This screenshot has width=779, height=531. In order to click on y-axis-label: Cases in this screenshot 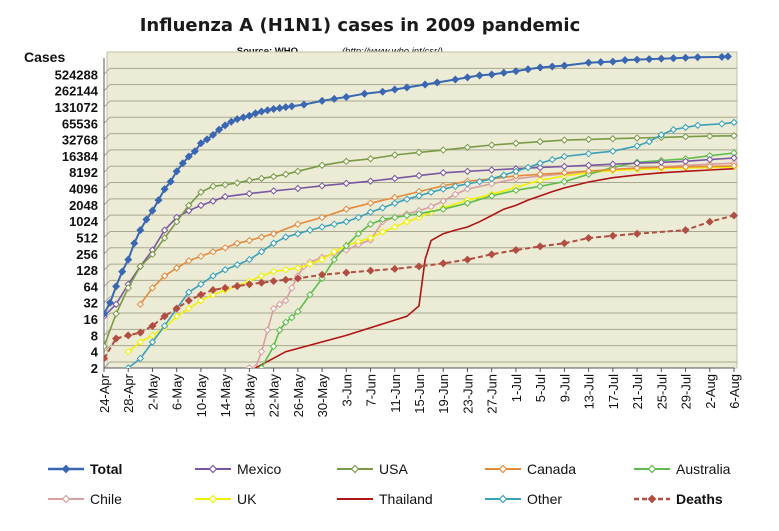, I will do `click(44, 57)`.